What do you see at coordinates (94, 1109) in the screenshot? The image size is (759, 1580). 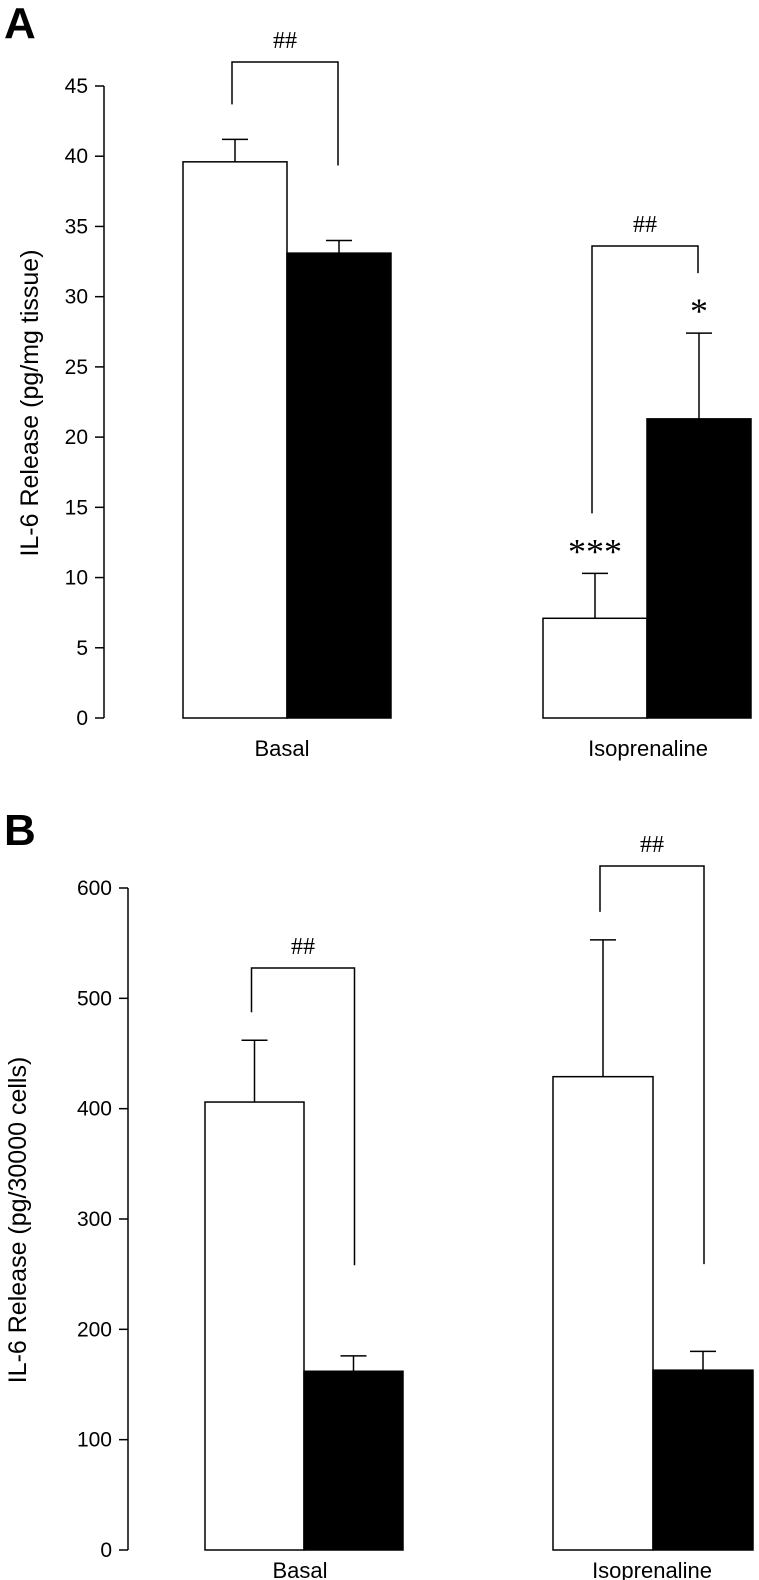 I see `y-tick-label: 400` at bounding box center [94, 1109].